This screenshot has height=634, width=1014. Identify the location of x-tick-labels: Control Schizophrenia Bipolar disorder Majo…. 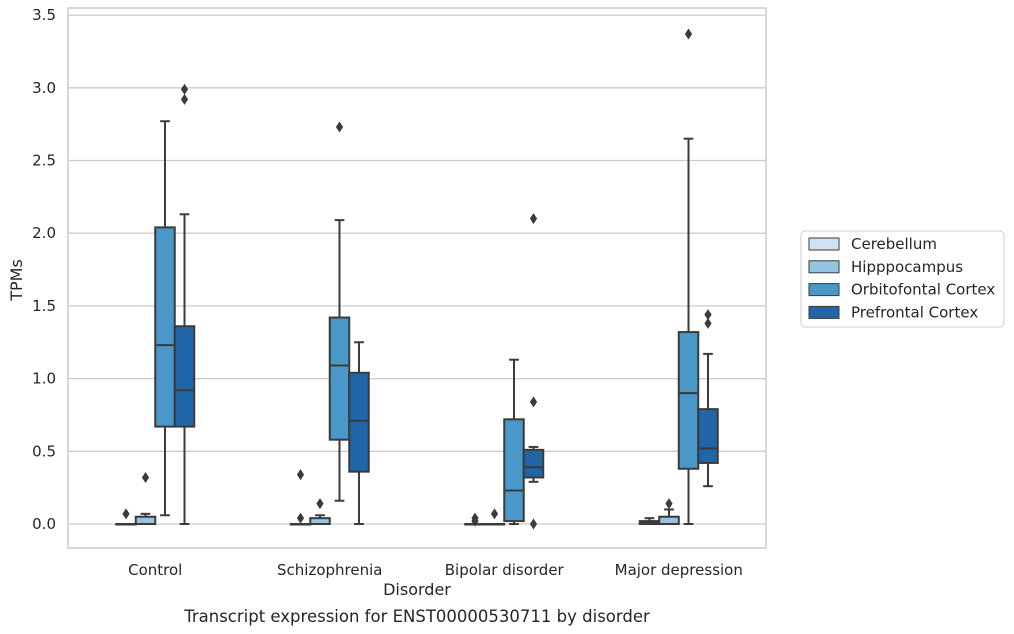
(435, 570).